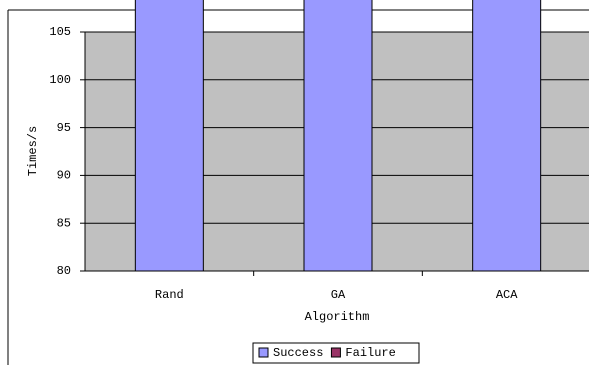 The width and height of the screenshot is (589, 365). I want to click on y-tick-label: 85, so click(64, 223).